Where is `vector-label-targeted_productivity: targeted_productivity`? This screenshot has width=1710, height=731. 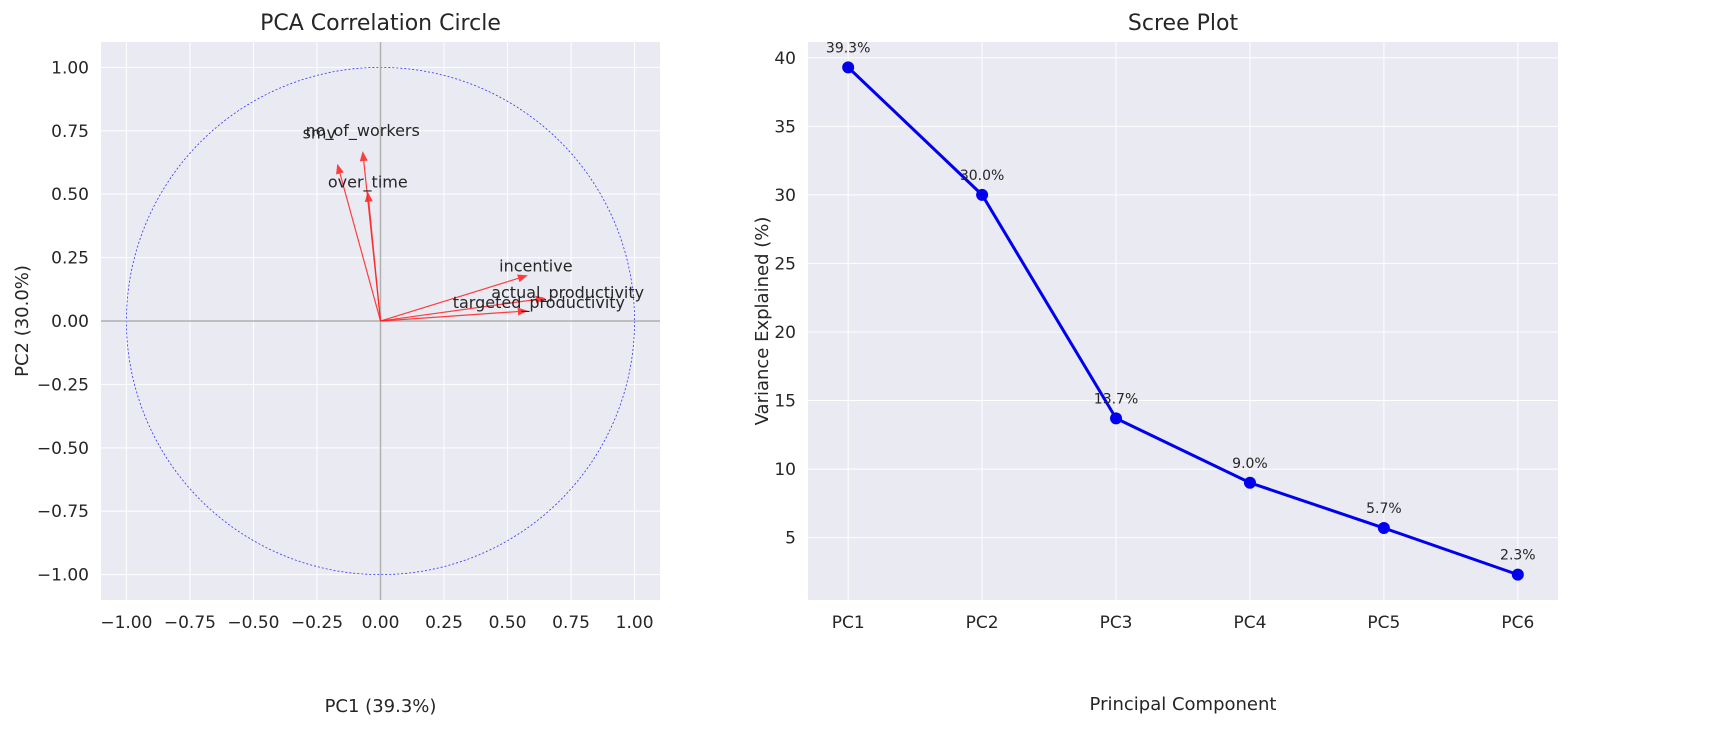
vector-label-targeted_productivity: targeted_productivity is located at coordinates (539, 303).